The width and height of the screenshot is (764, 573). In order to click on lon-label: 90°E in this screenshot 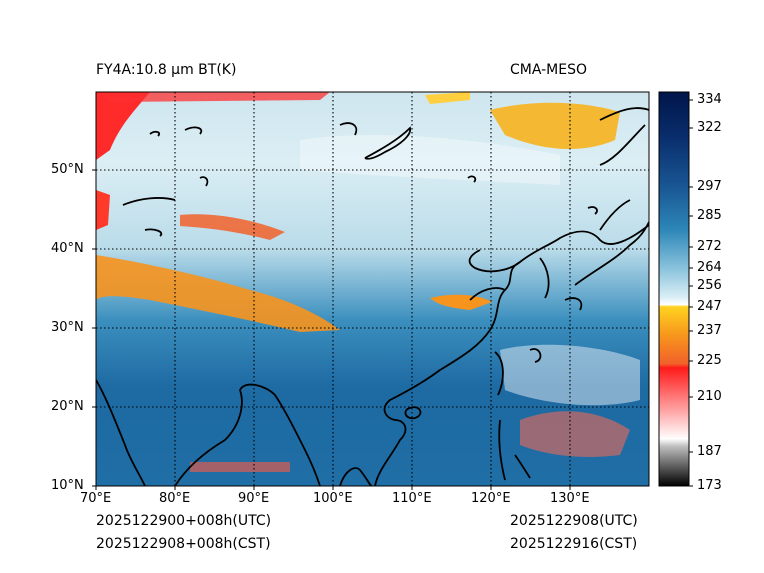, I will do `click(254, 498)`.